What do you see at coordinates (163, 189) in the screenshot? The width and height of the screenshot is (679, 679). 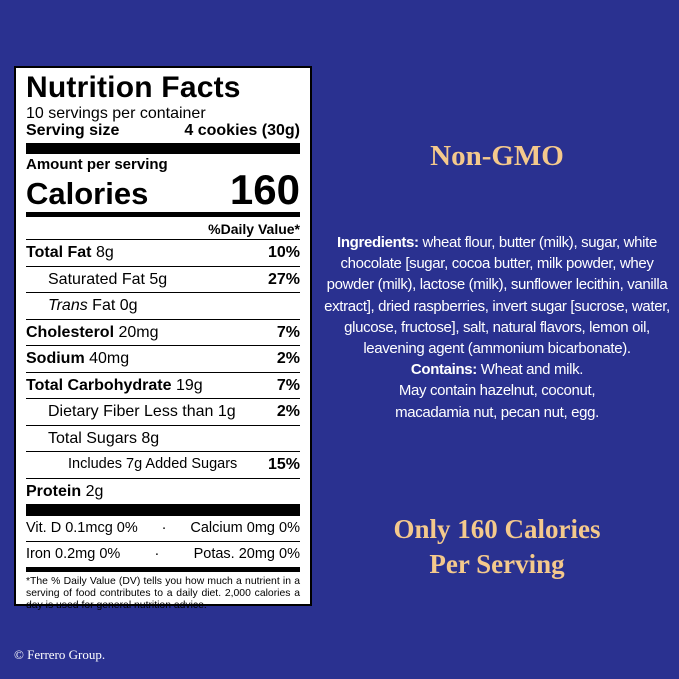 I see `calories: Calories 160` at bounding box center [163, 189].